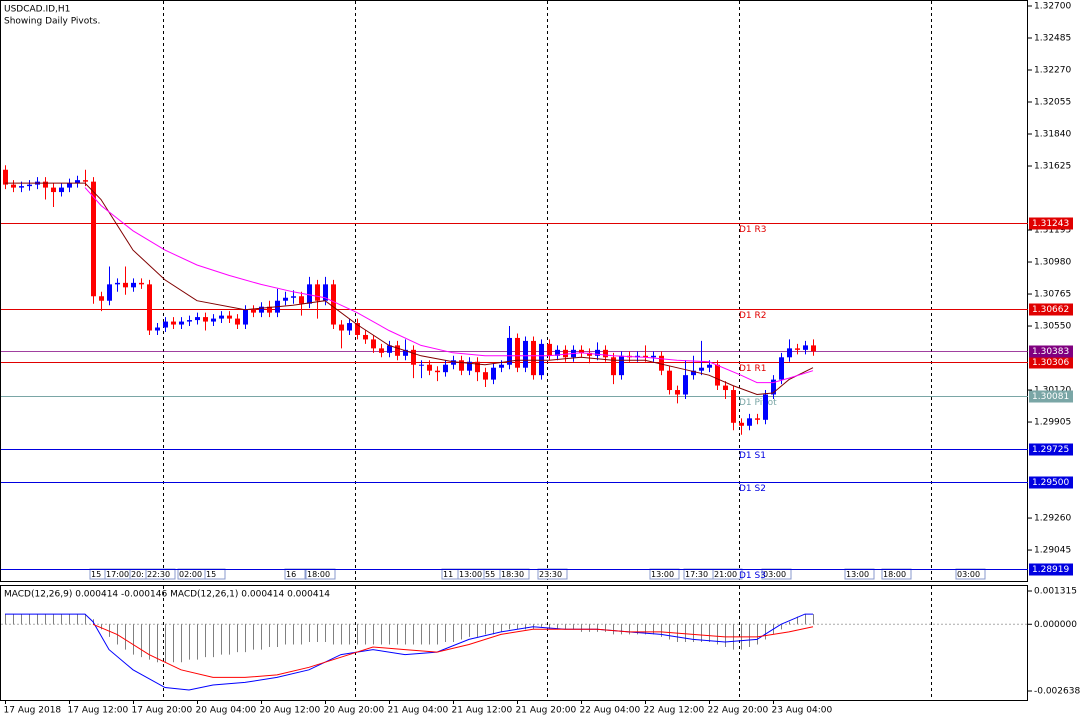 The height and width of the screenshot is (720, 1080). Describe the element at coordinates (190, 574) in the screenshot. I see `session-label: 02:00` at that location.